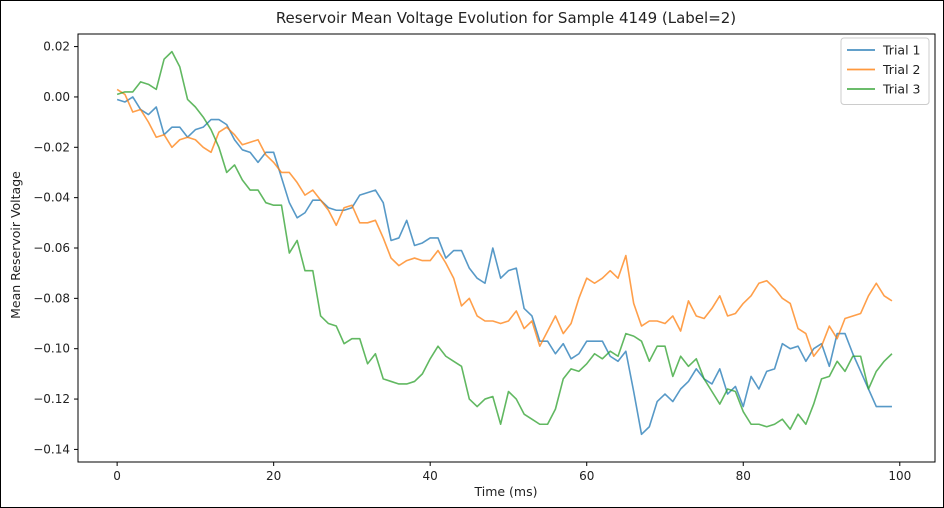  Describe the element at coordinates (901, 50) in the screenshot. I see `legend-label-1: Trial 1` at that location.